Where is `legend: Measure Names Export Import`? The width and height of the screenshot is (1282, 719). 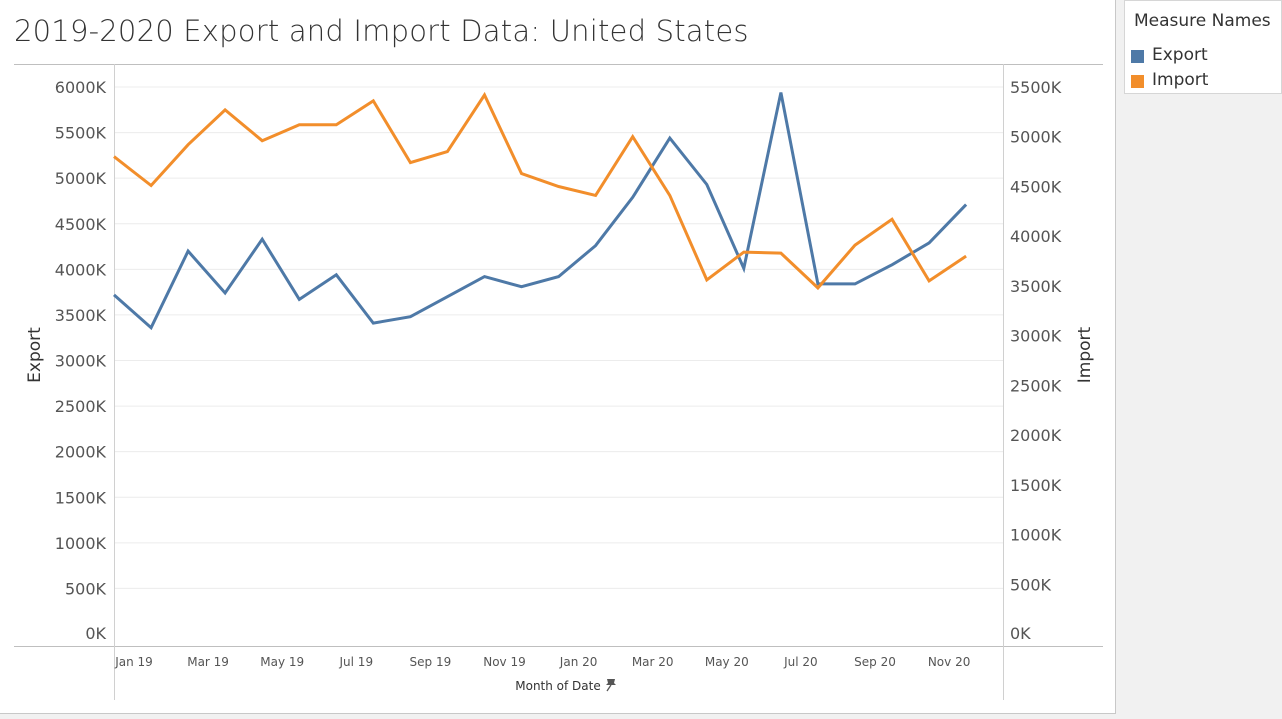
legend: Measure Names Export Import is located at coordinates (1203, 47).